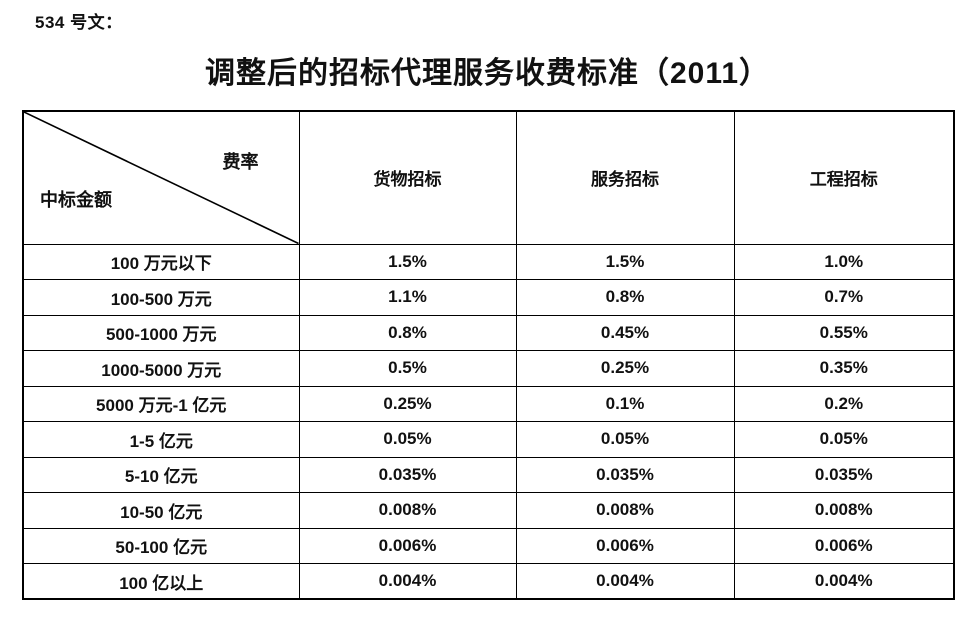 Image resolution: width=979 pixels, height=629 pixels. What do you see at coordinates (844, 368) in the screenshot?
I see `engineering-rate-cell: 0.35%` at bounding box center [844, 368].